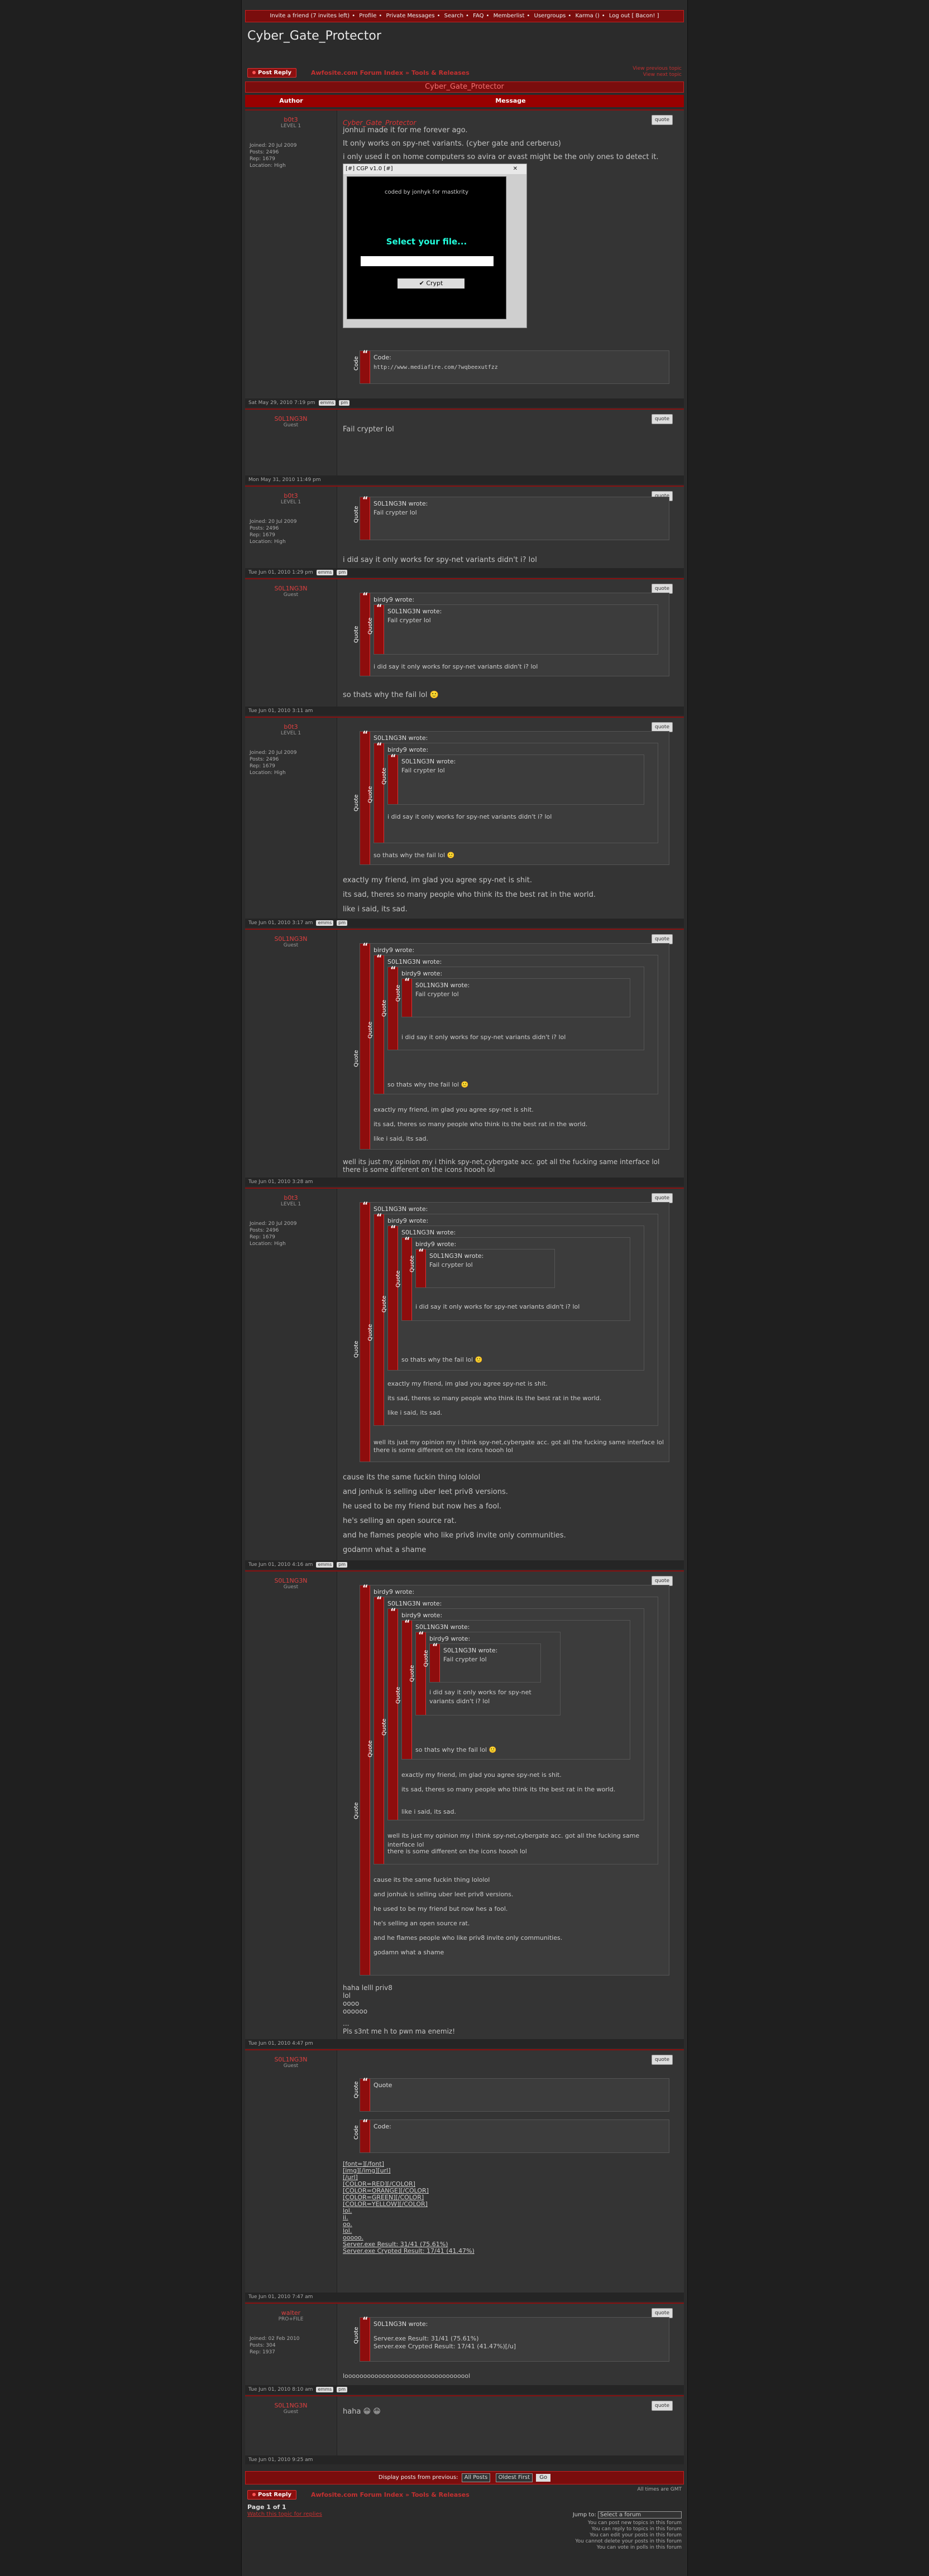  What do you see at coordinates (465, 2459) in the screenshot?
I see `post-footer: Tue Jun 01, 2010 9:25 am` at bounding box center [465, 2459].